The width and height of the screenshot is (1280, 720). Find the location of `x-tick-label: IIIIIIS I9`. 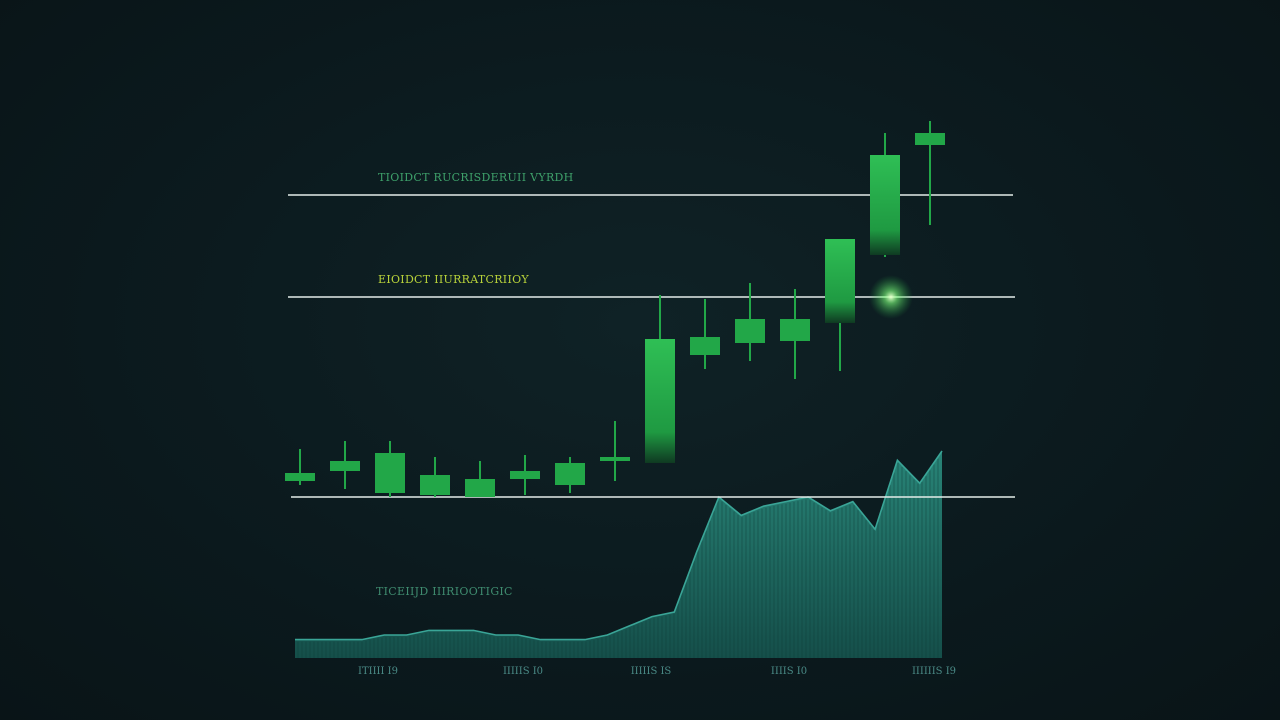

x-tick-label: IIIIIIS I9 is located at coordinates (934, 671).